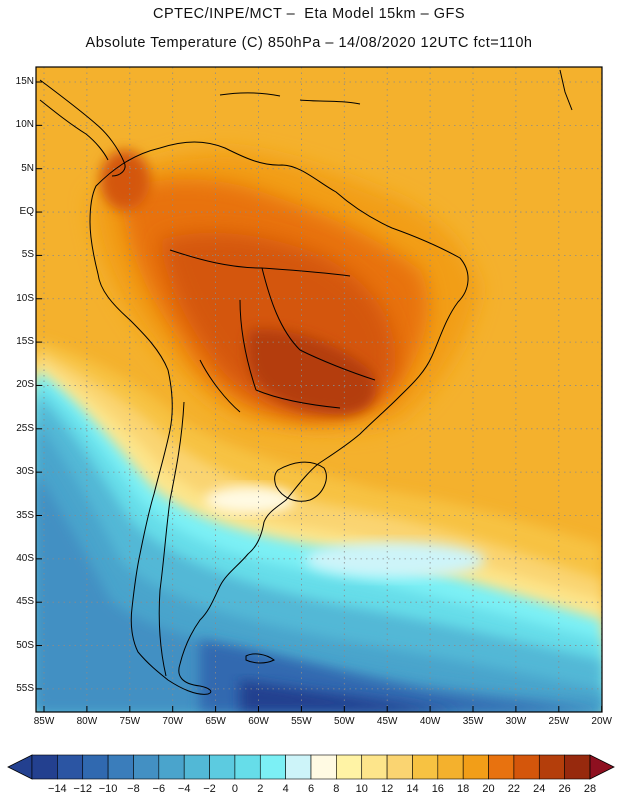 Image resolution: width=618 pixels, height=800 pixels. I want to click on colorbar-label: −8, so click(133, 789).